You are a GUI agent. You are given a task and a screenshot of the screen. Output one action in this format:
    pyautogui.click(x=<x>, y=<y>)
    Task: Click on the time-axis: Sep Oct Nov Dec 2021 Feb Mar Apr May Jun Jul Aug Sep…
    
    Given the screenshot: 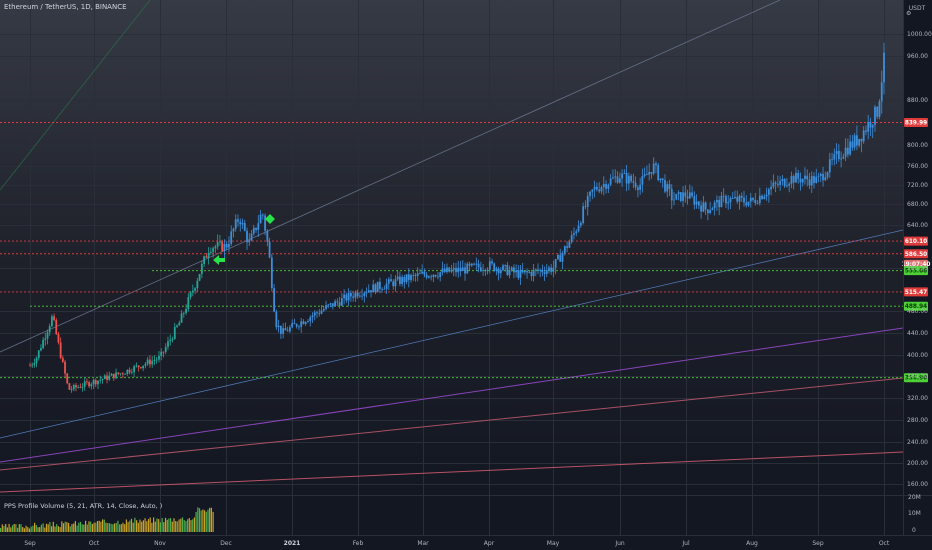 What is the action you would take?
    pyautogui.click(x=456, y=543)
    